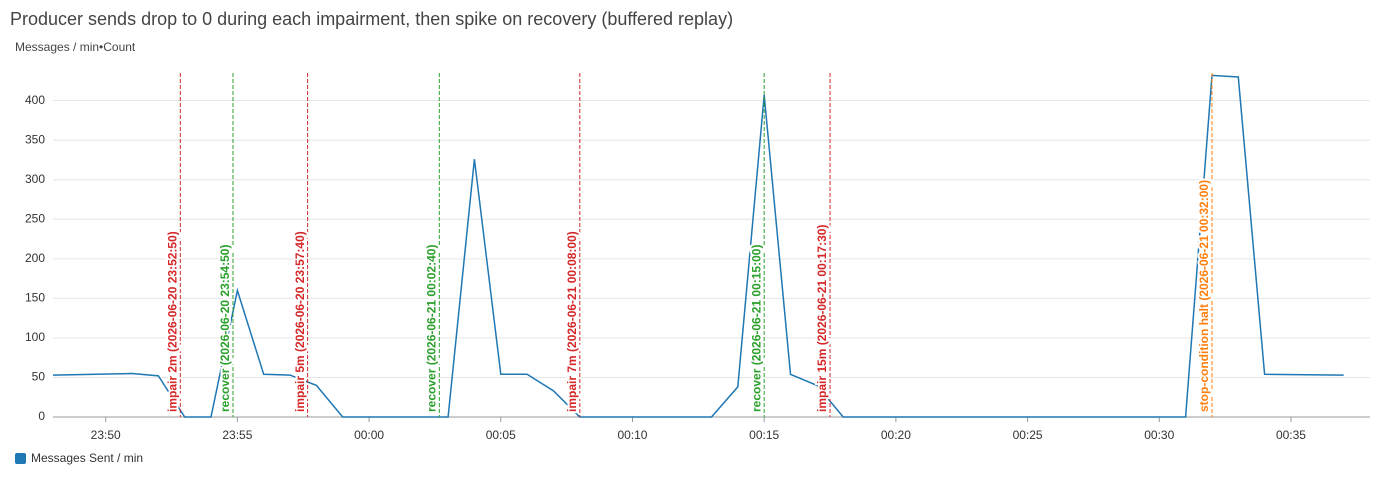 This screenshot has width=1390, height=480. I want to click on y-tick-label: 50, so click(39, 377).